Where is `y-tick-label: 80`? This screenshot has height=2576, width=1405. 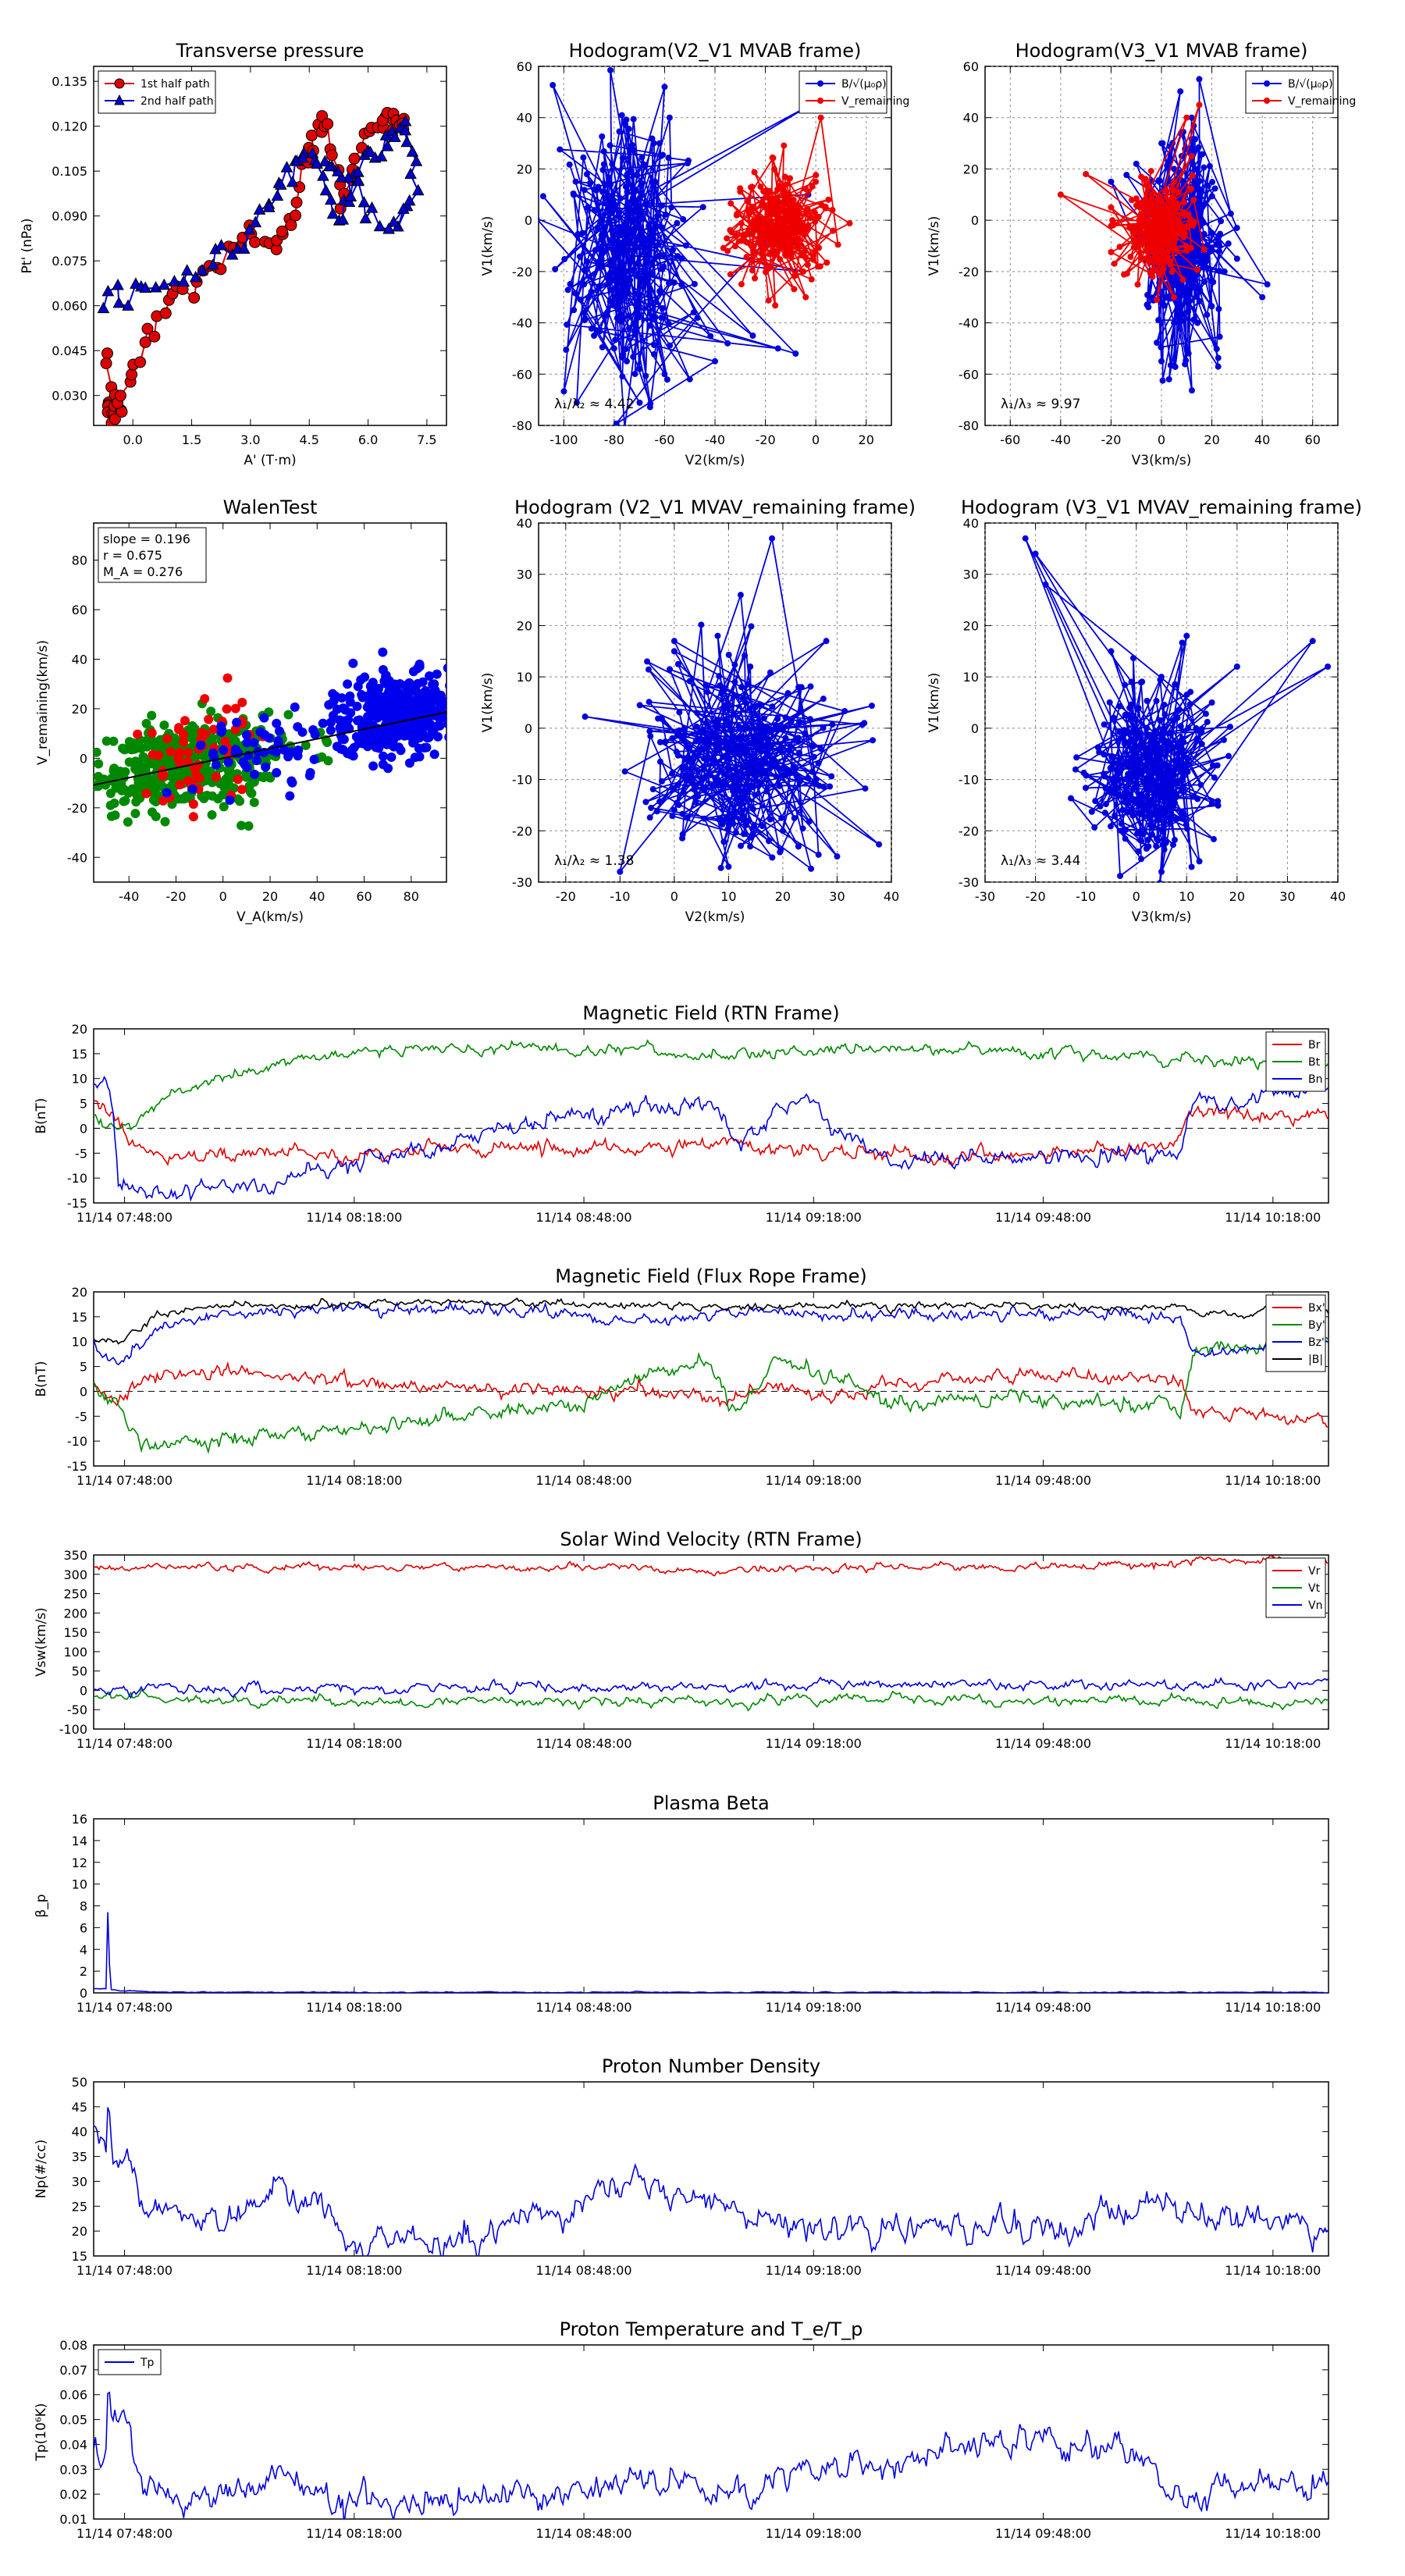
y-tick-label: 80 is located at coordinates (80, 560).